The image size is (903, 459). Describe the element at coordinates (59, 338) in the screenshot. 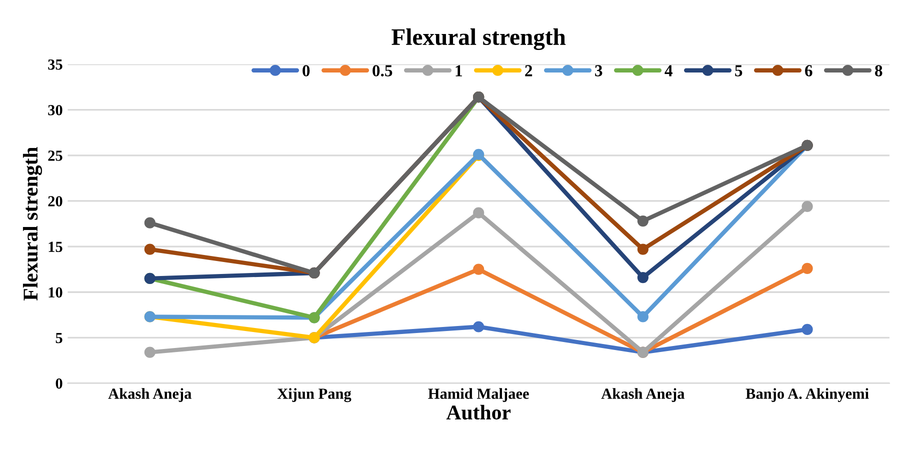

I see `y-tick-label: 5` at that location.